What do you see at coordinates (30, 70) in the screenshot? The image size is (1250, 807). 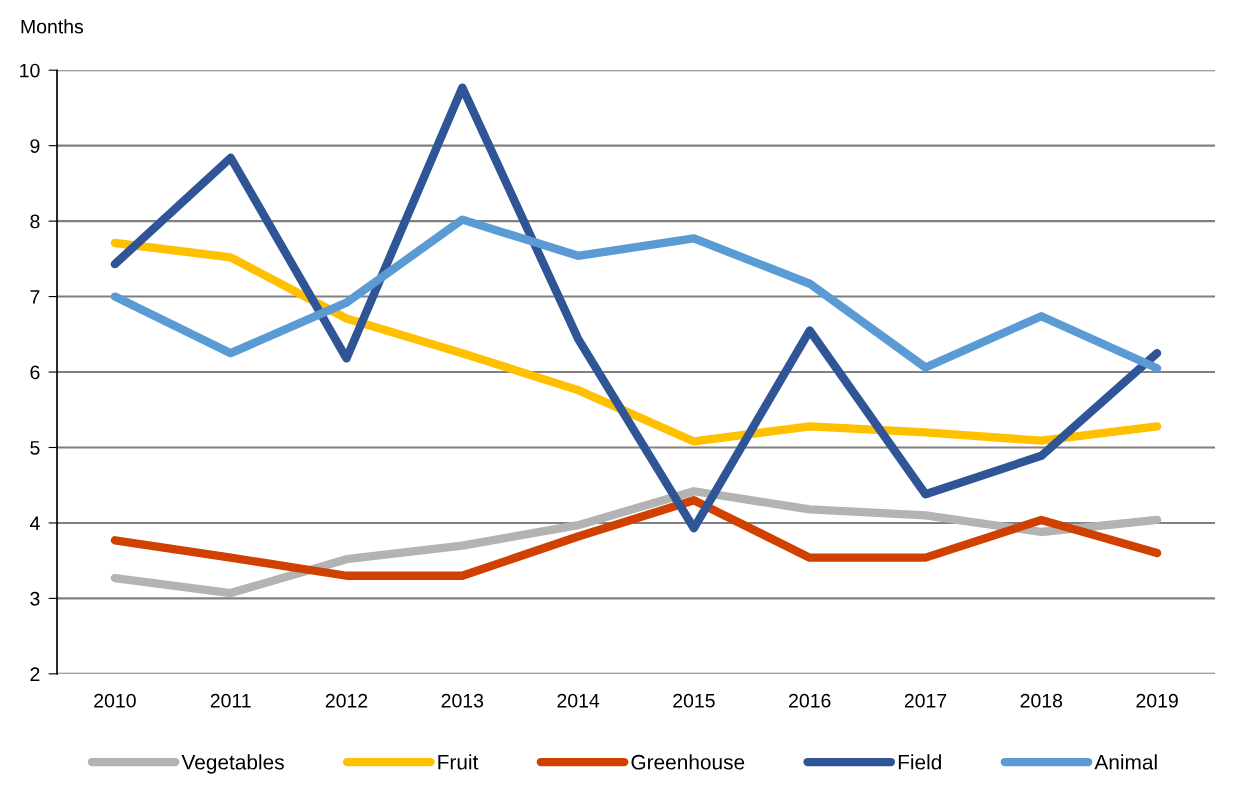 I see `y-tick-label: 10` at bounding box center [30, 70].